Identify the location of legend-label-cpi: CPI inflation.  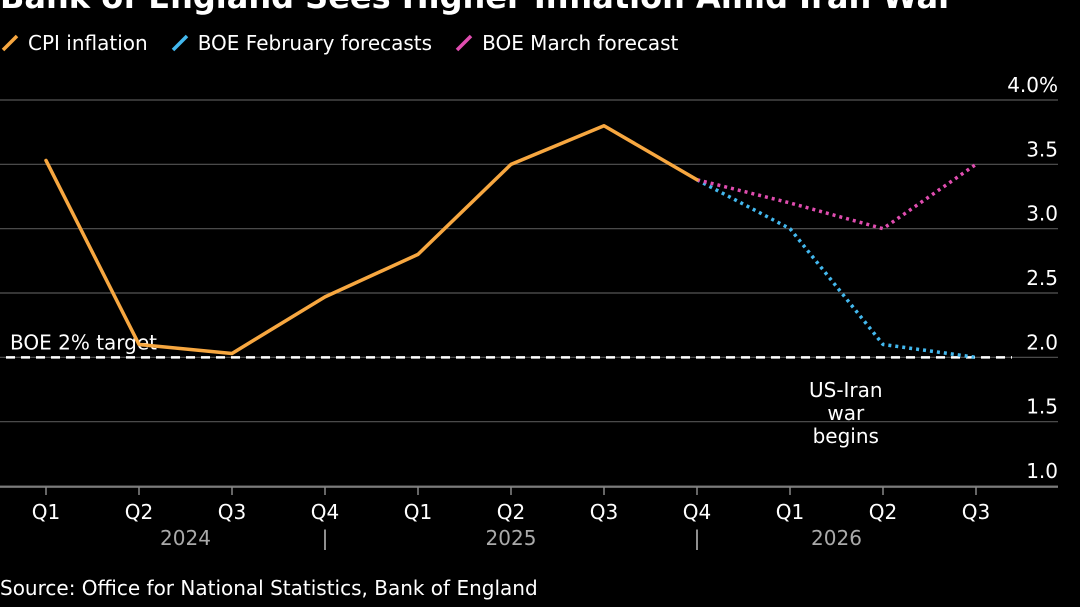
(88, 43).